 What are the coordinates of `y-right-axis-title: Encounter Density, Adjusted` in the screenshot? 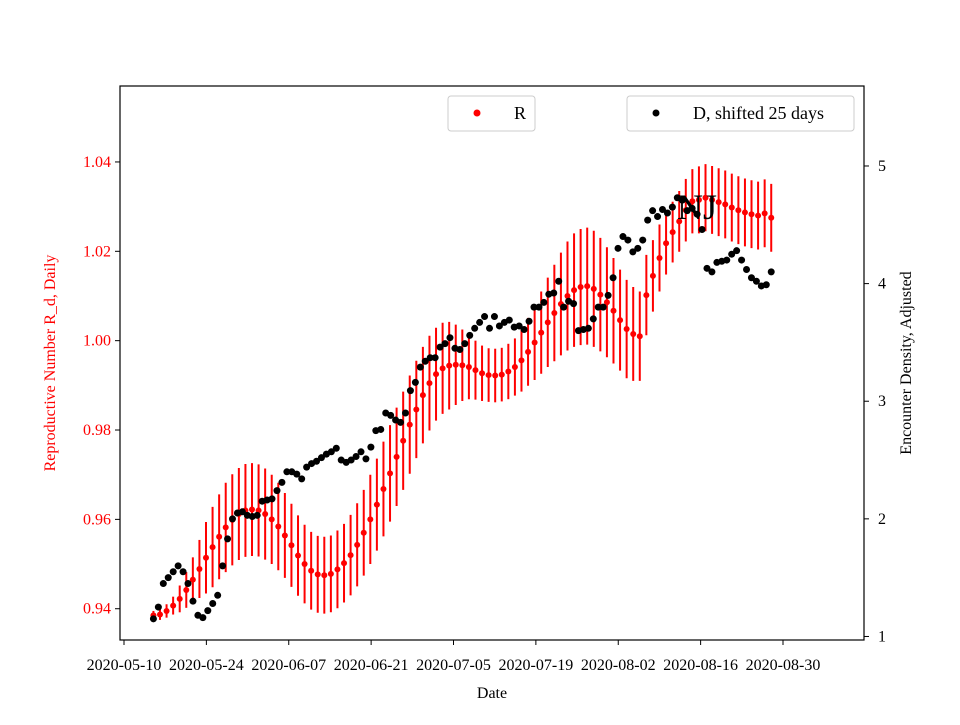 It's located at (906, 362).